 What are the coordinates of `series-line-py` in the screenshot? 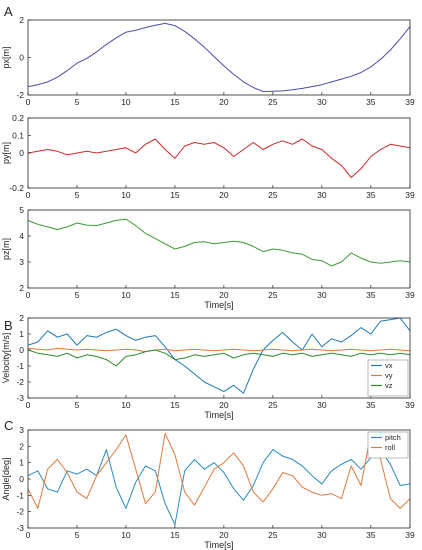 It's located at (219, 158).